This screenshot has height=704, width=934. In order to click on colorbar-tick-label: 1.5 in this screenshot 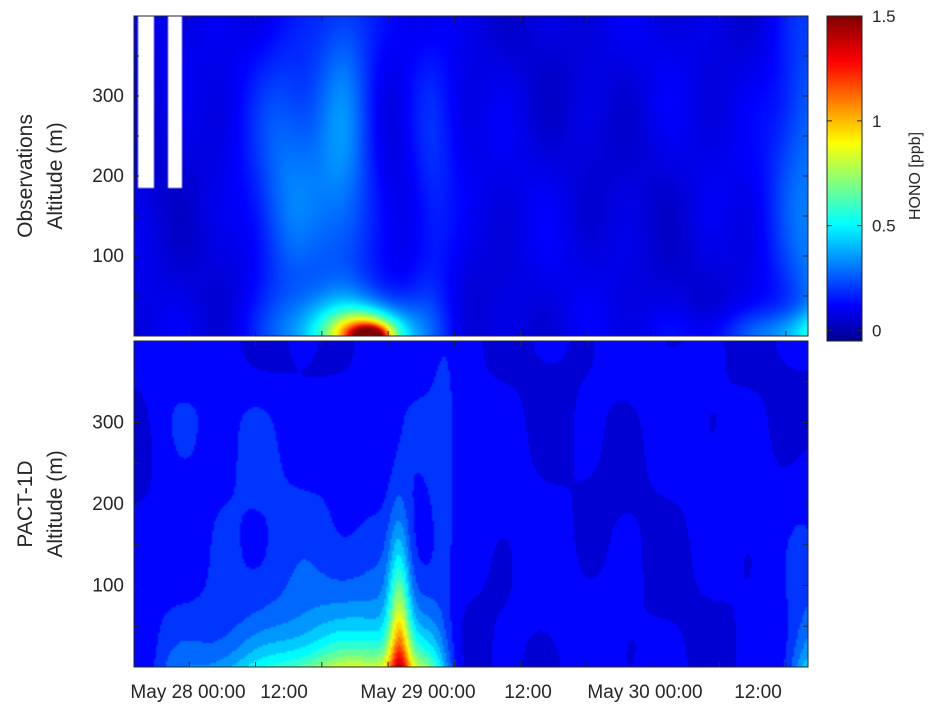, I will do `click(884, 16)`.